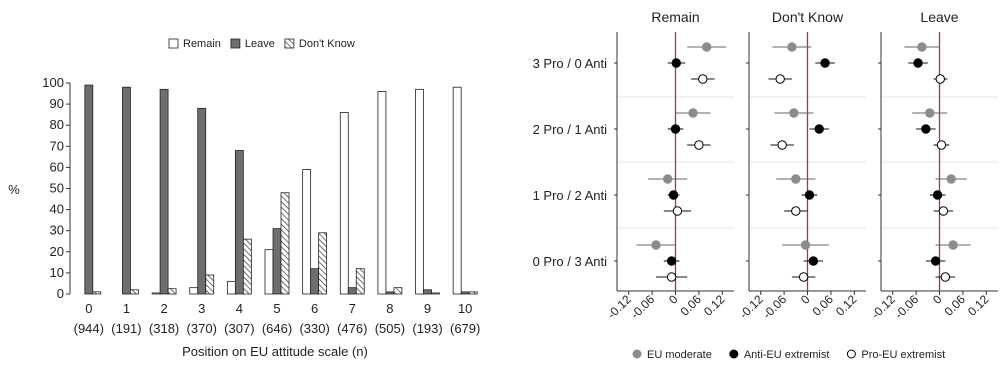 This screenshot has width=1000, height=368. What do you see at coordinates (352, 308) in the screenshot?
I see `x-tick-label: 7` at bounding box center [352, 308].